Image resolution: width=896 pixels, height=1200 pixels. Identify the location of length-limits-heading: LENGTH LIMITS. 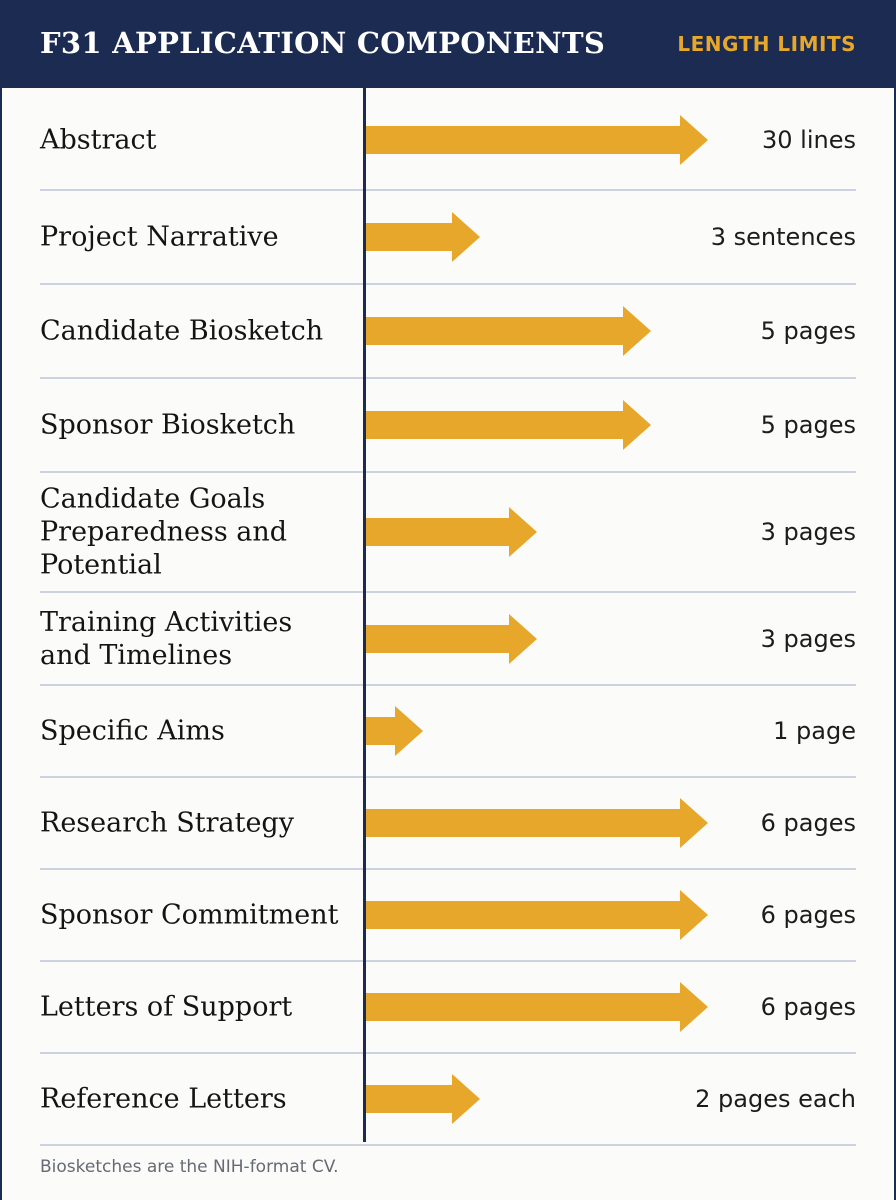
(766, 44).